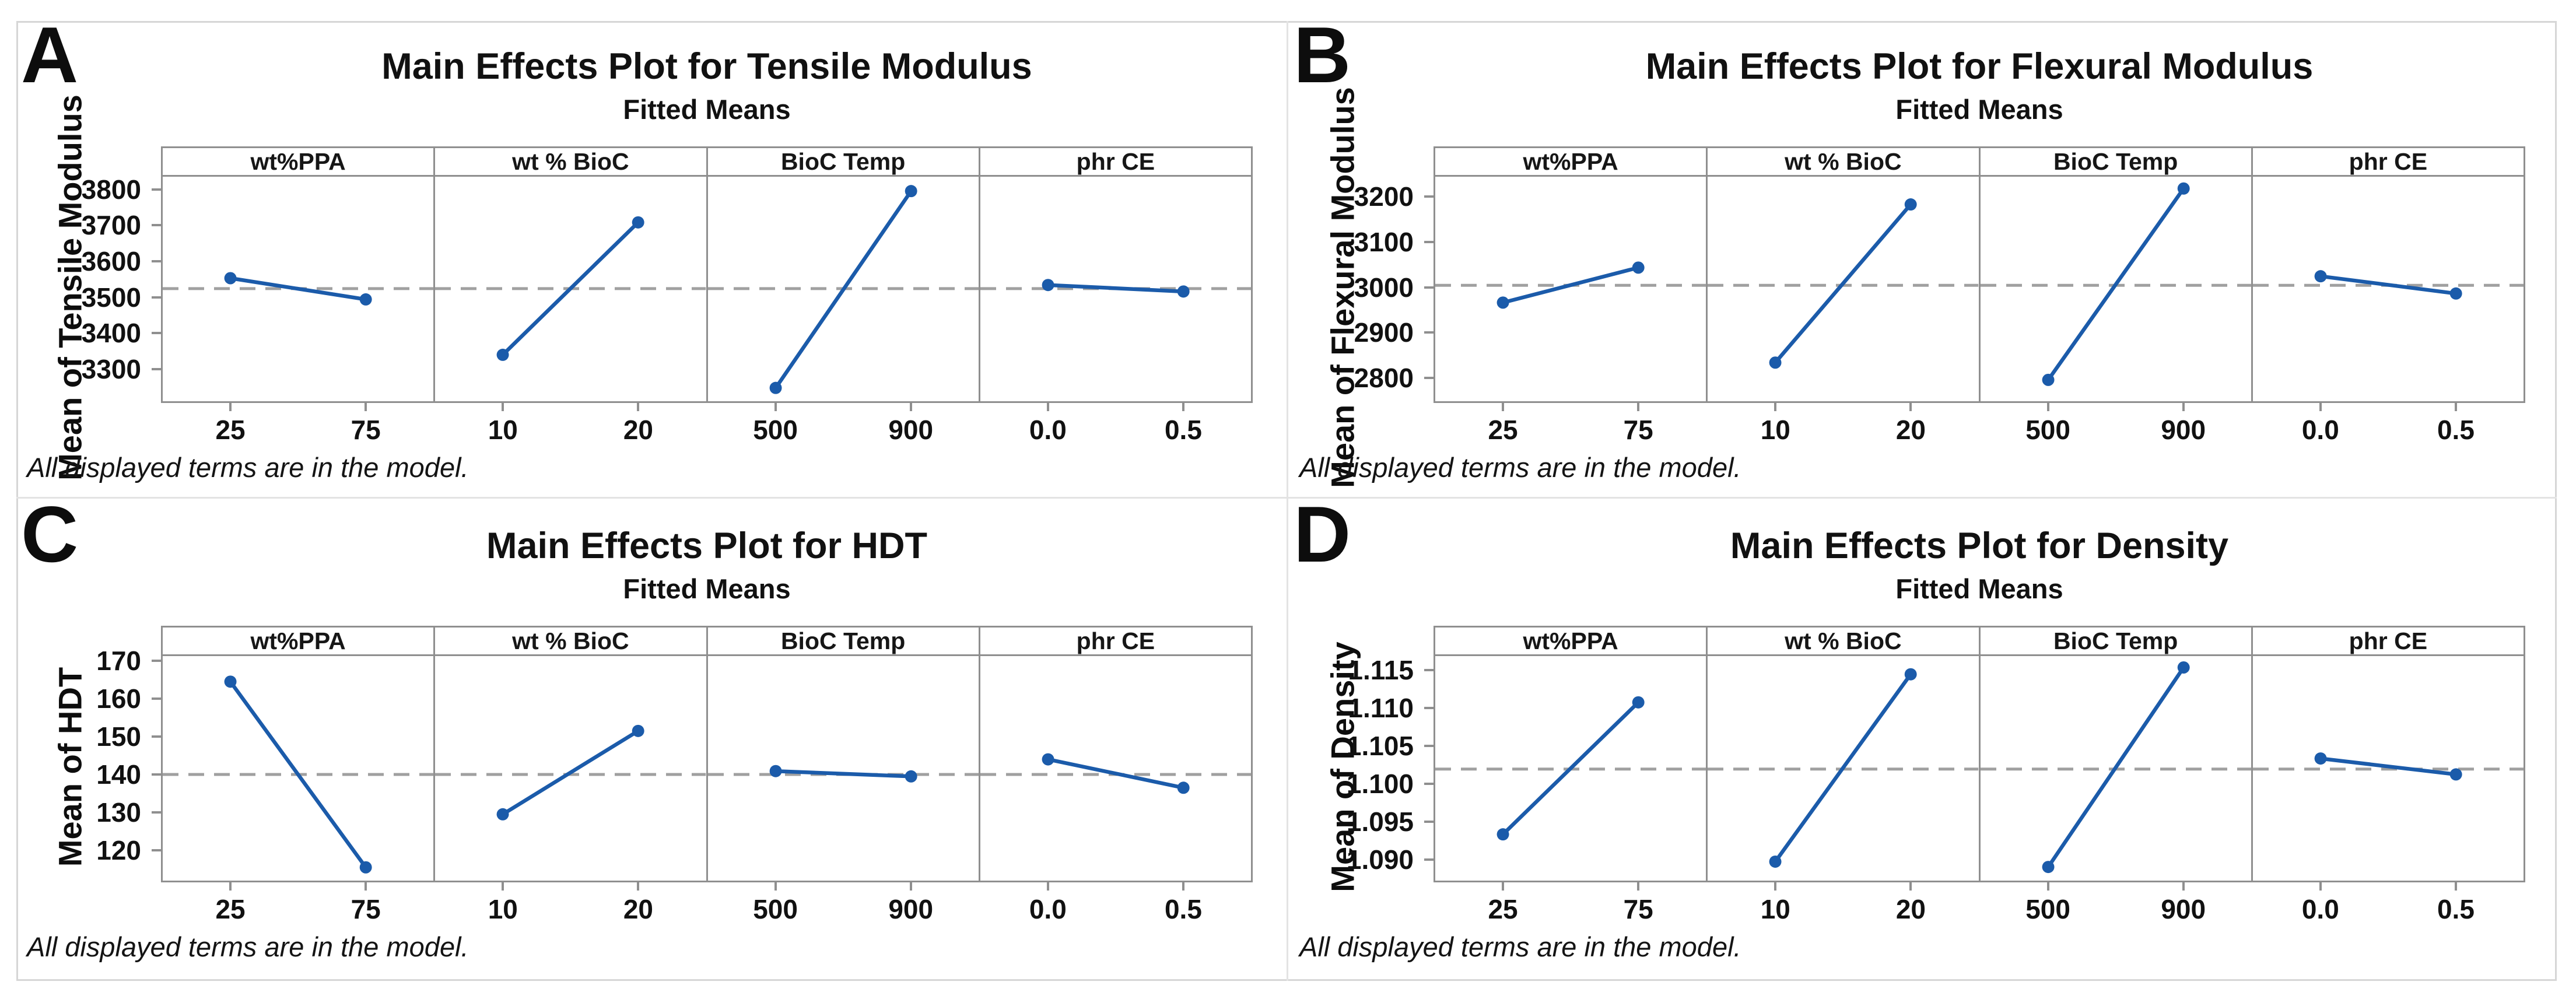  What do you see at coordinates (1381, 670) in the screenshot?
I see `y-tick-label: 1.115` at bounding box center [1381, 670].